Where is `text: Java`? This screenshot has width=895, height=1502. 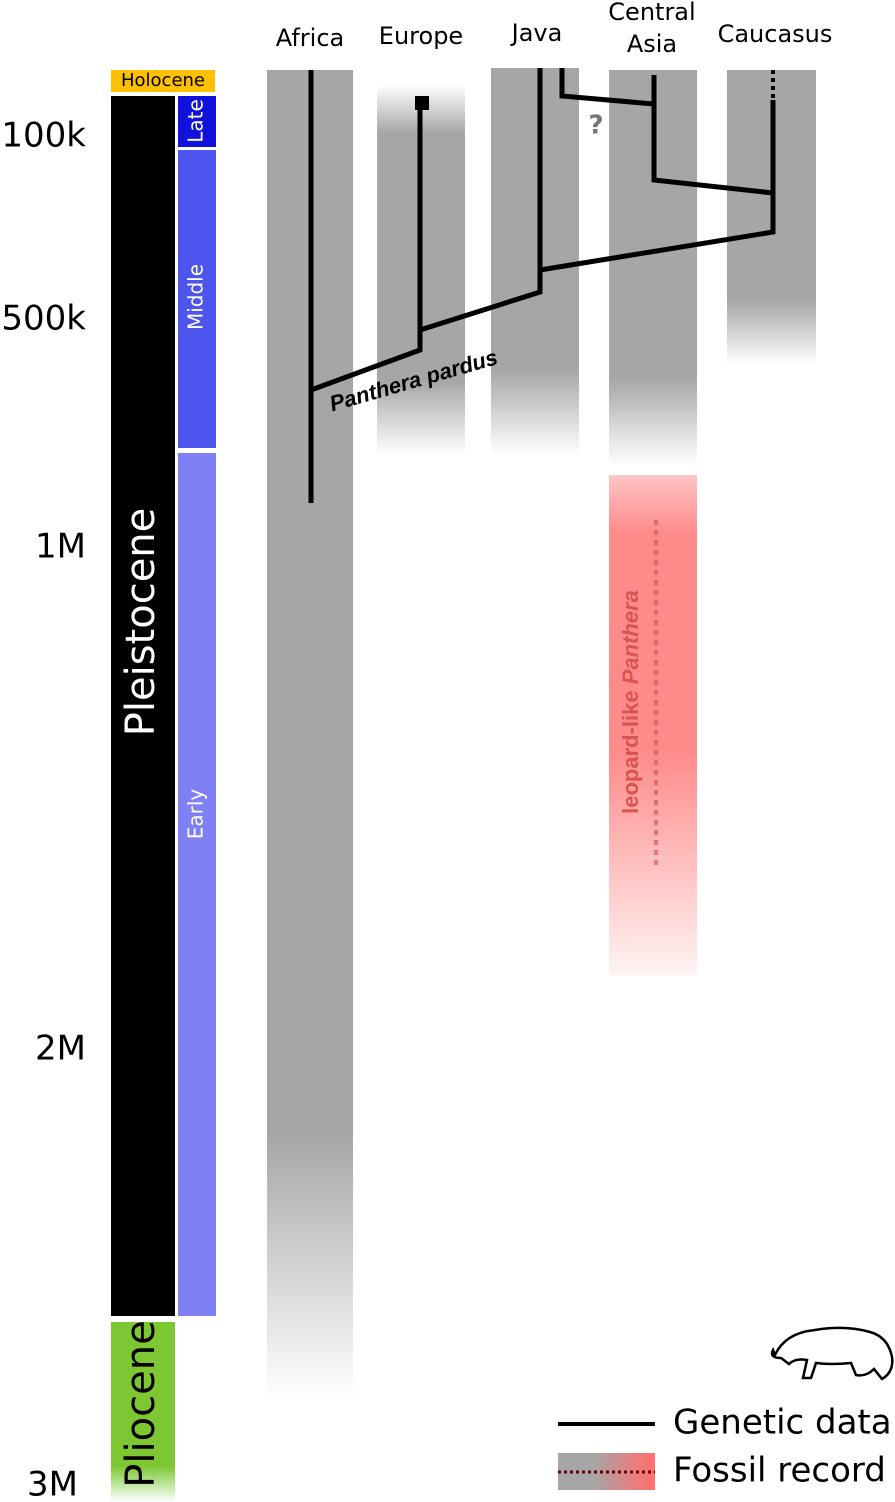
text: Java is located at coordinates (536, 33).